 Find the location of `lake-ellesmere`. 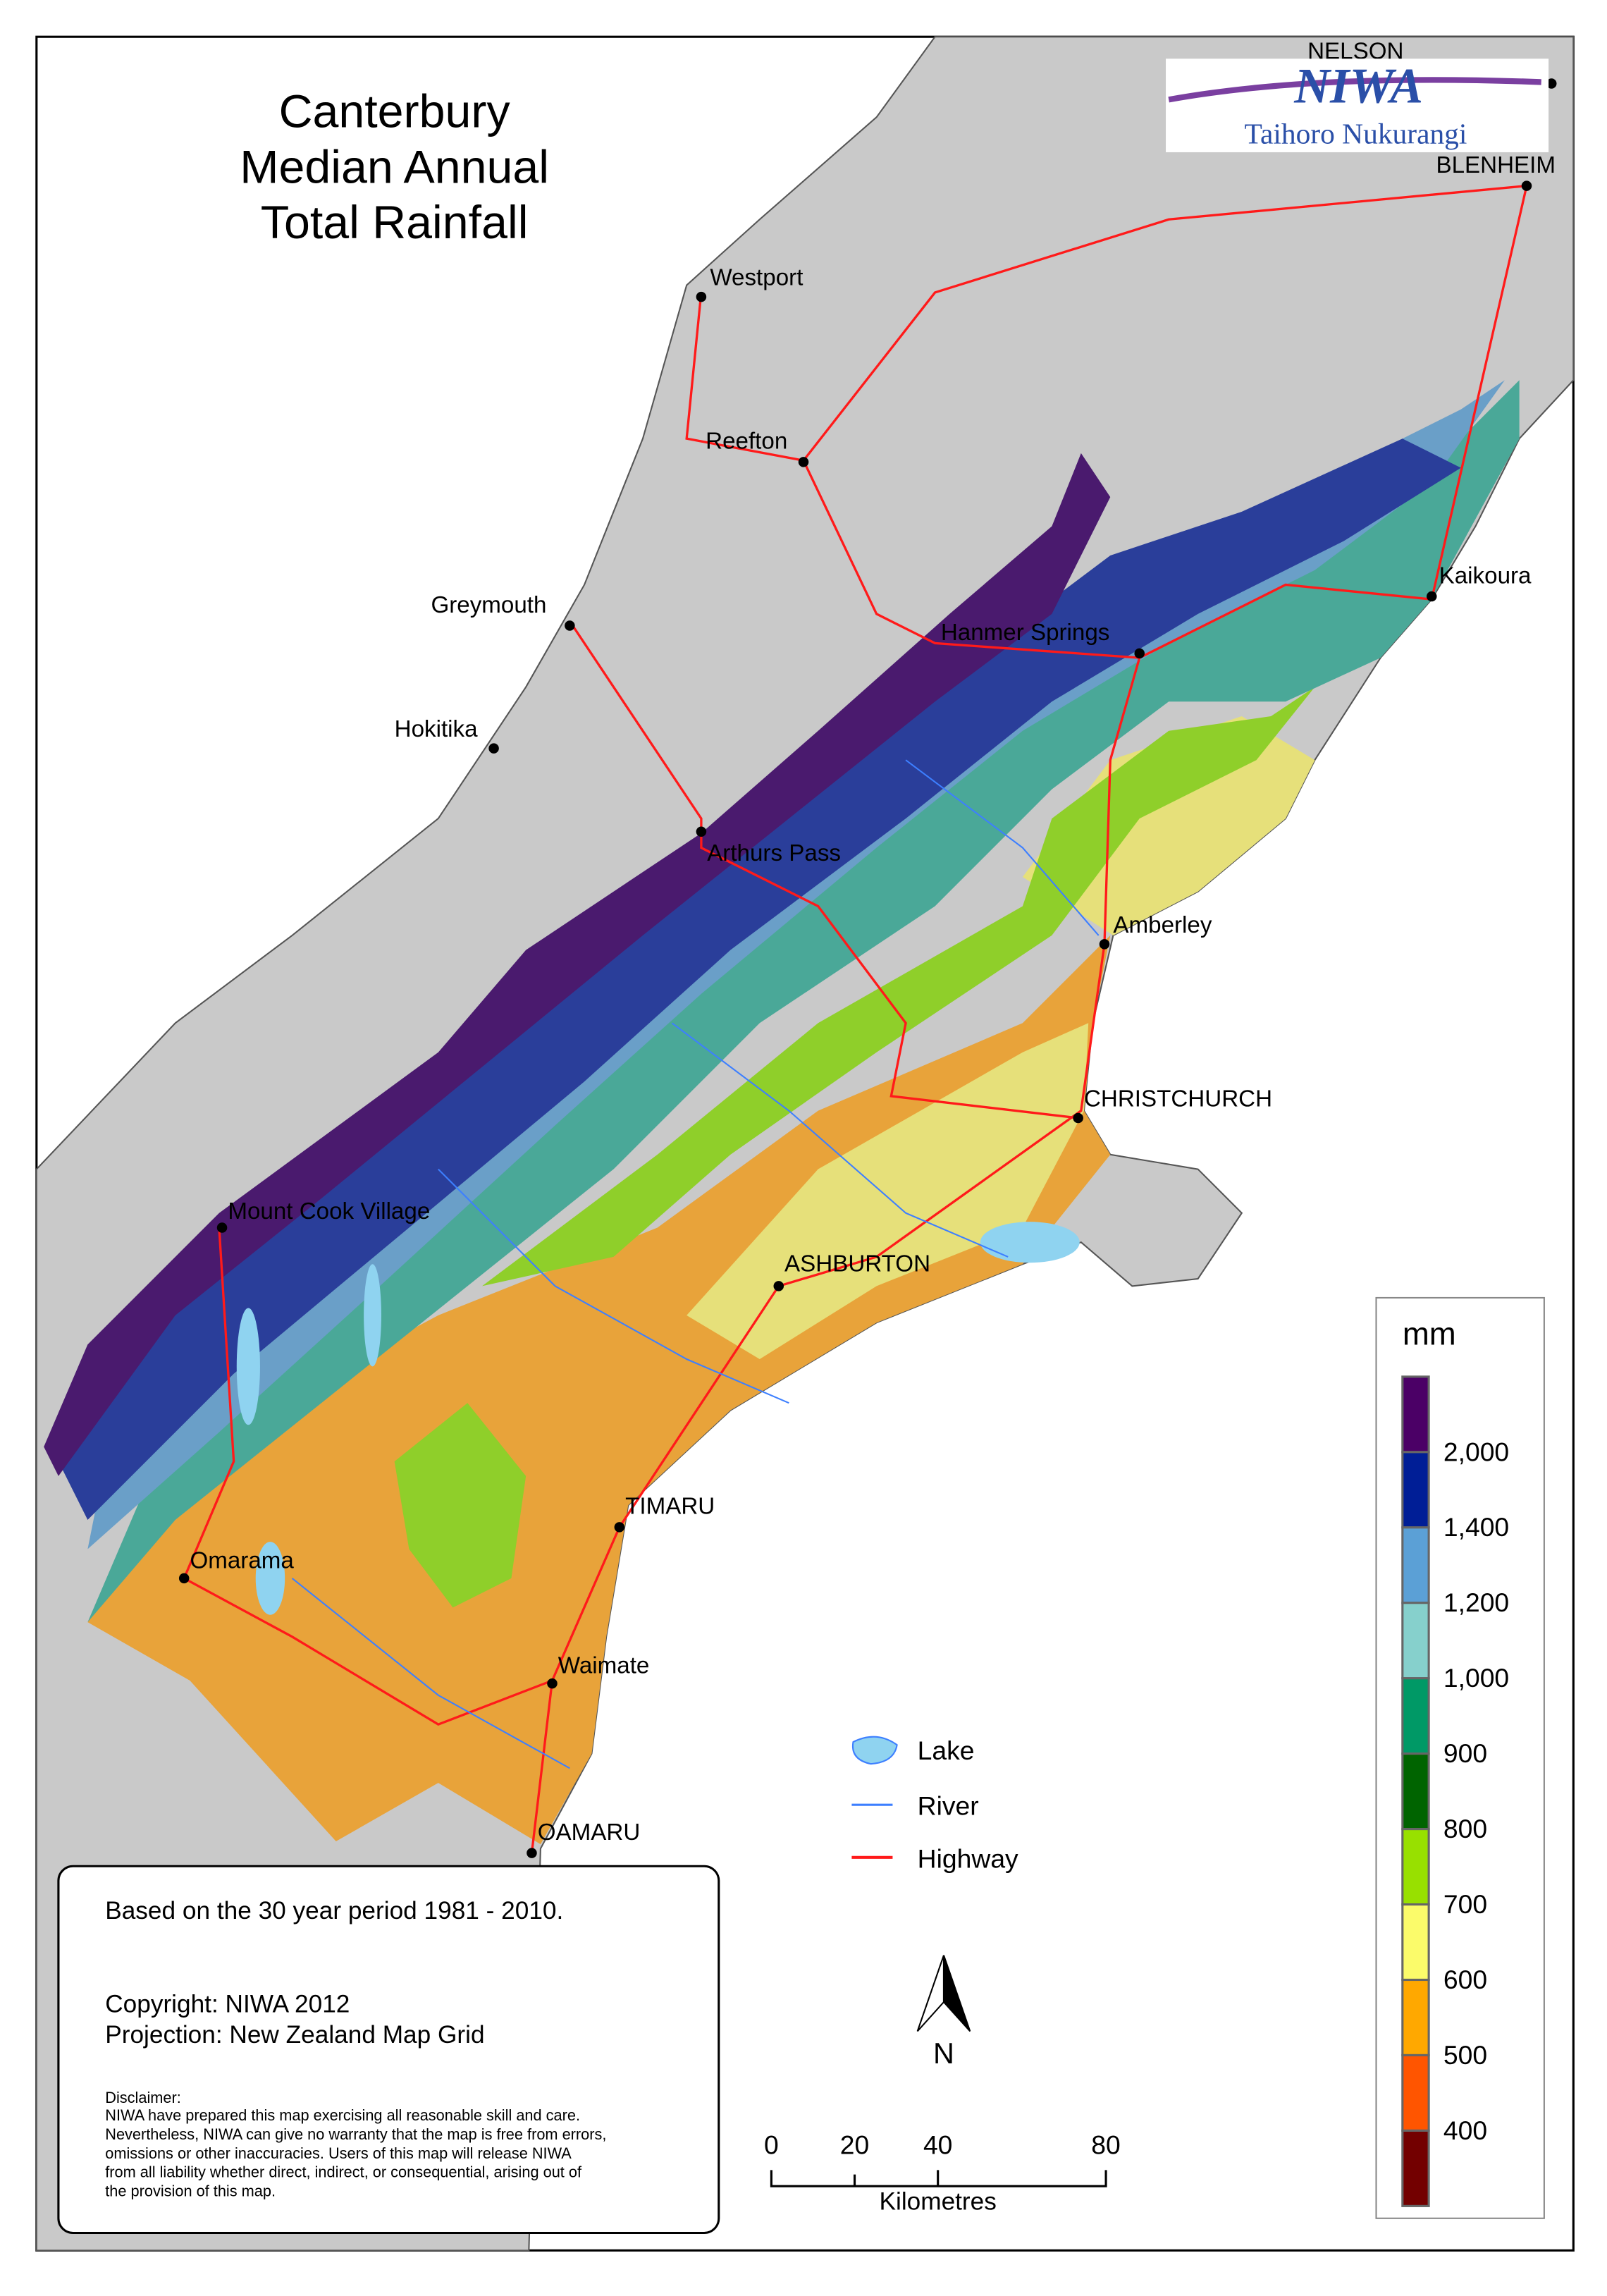

lake-ellesmere is located at coordinates (1030, 1242).